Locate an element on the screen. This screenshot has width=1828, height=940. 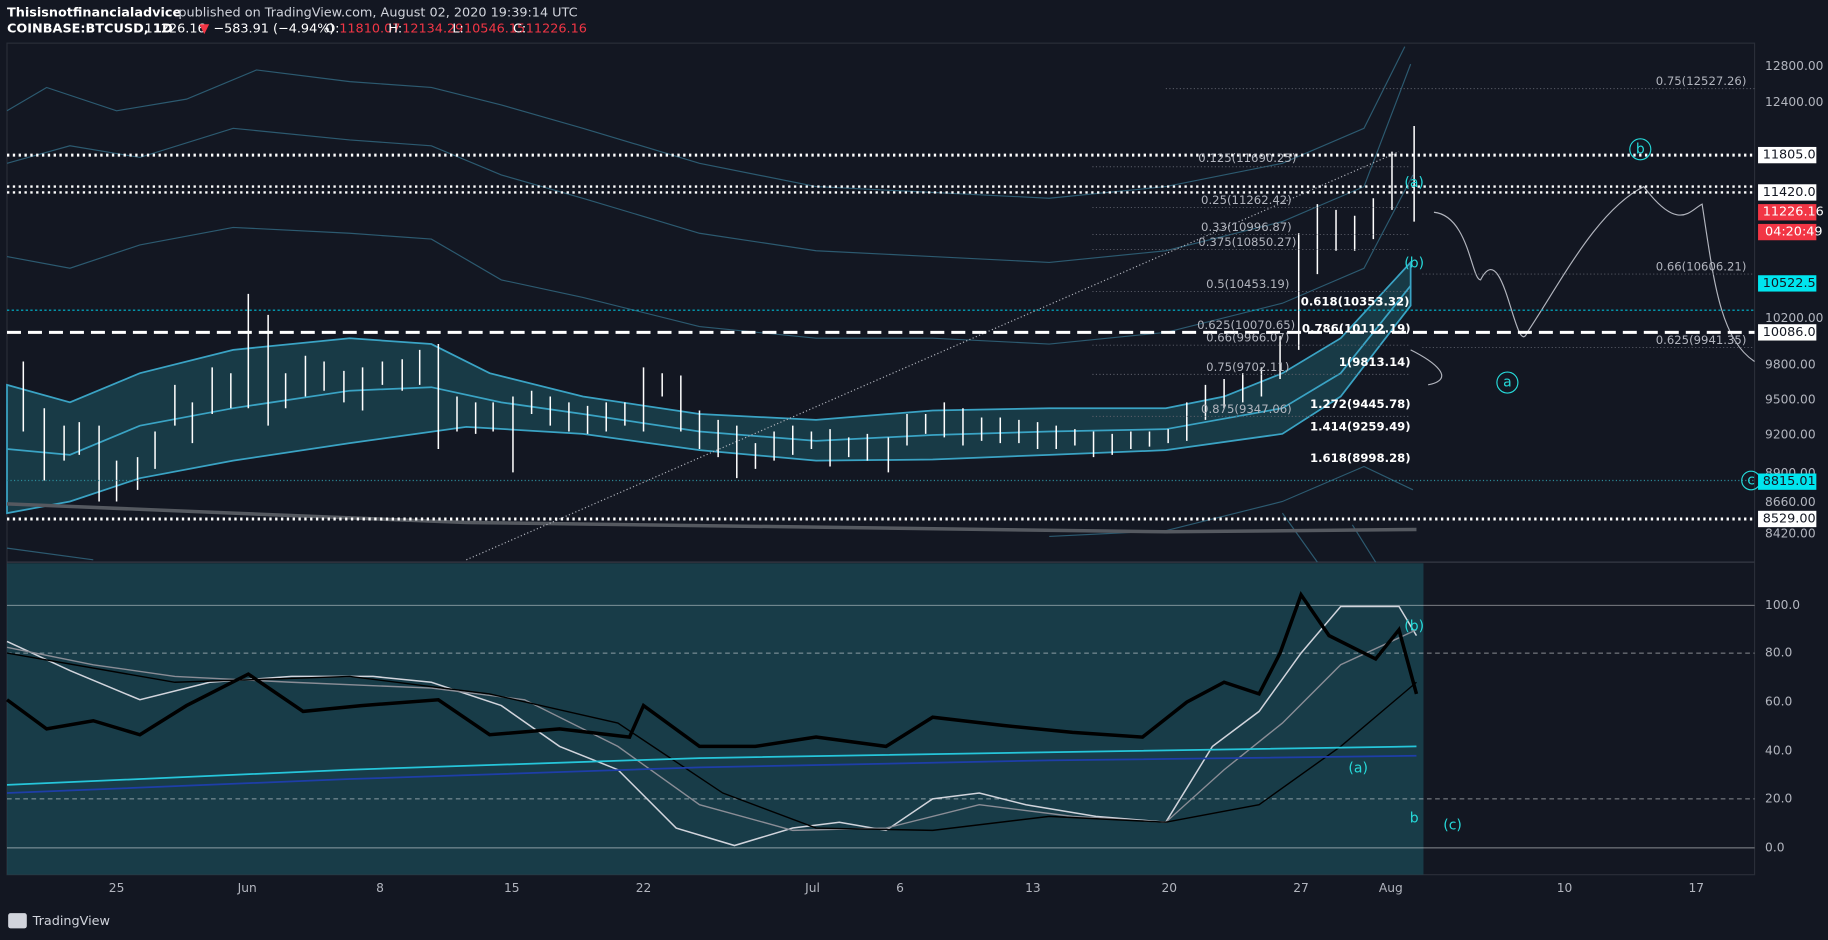
footer-brand: TradingView is located at coordinates (71, 921).